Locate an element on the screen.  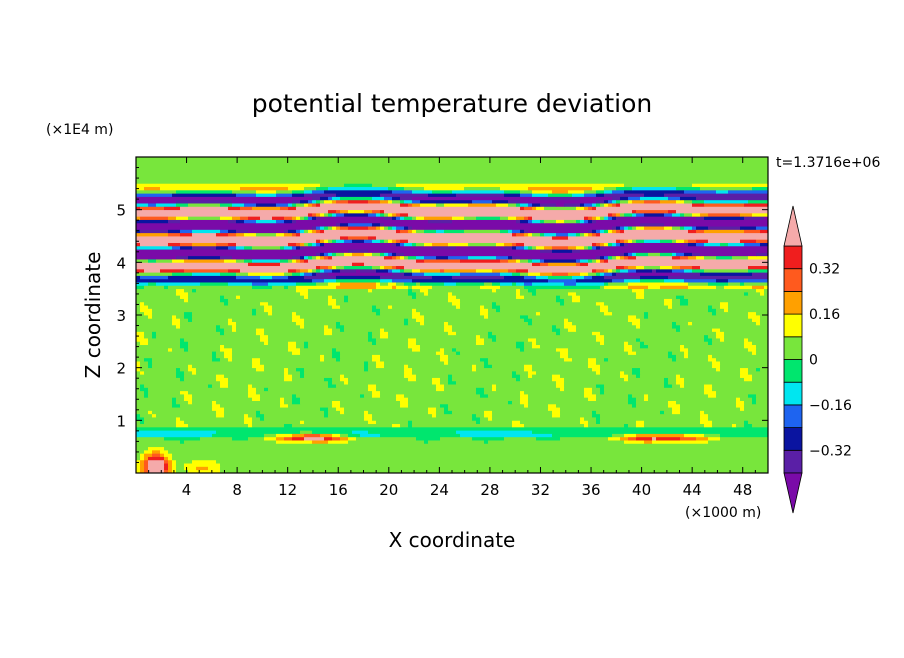
colorbar-swatch is located at coordinates (793, 416).